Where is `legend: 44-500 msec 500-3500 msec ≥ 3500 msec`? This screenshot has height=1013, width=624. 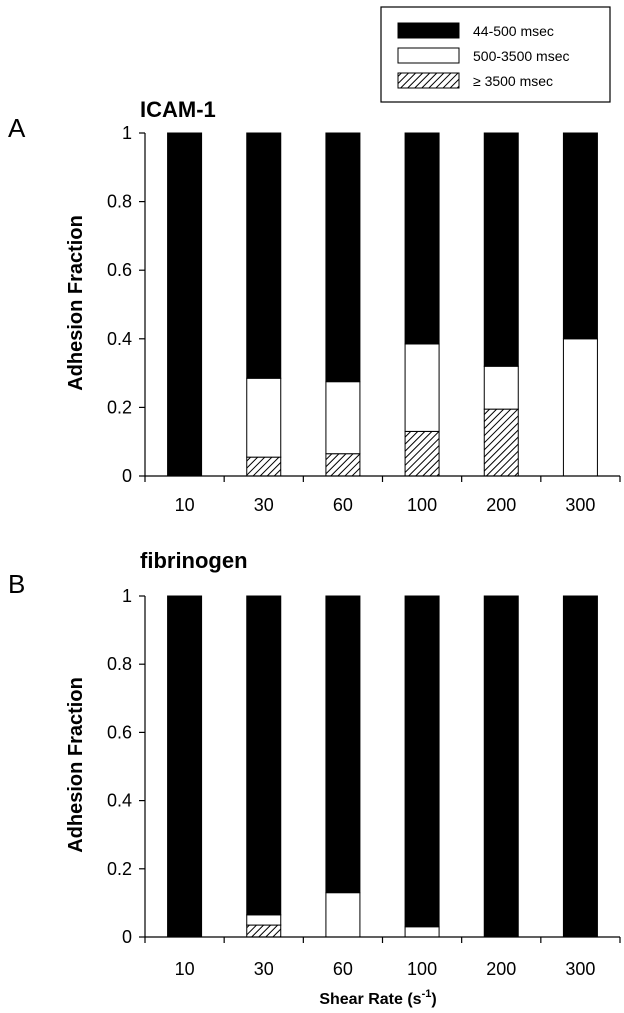 legend: 44-500 msec 500-3500 msec ≥ 3500 msec is located at coordinates (495, 54).